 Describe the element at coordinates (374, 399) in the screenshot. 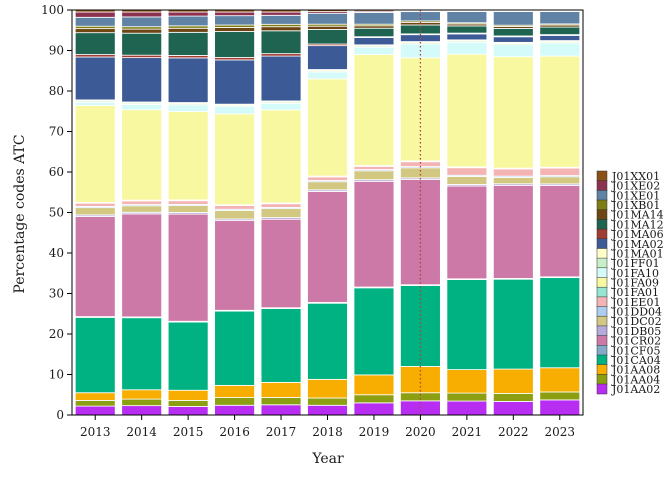

I see `bar-segment-j01aa04-2019` at that location.